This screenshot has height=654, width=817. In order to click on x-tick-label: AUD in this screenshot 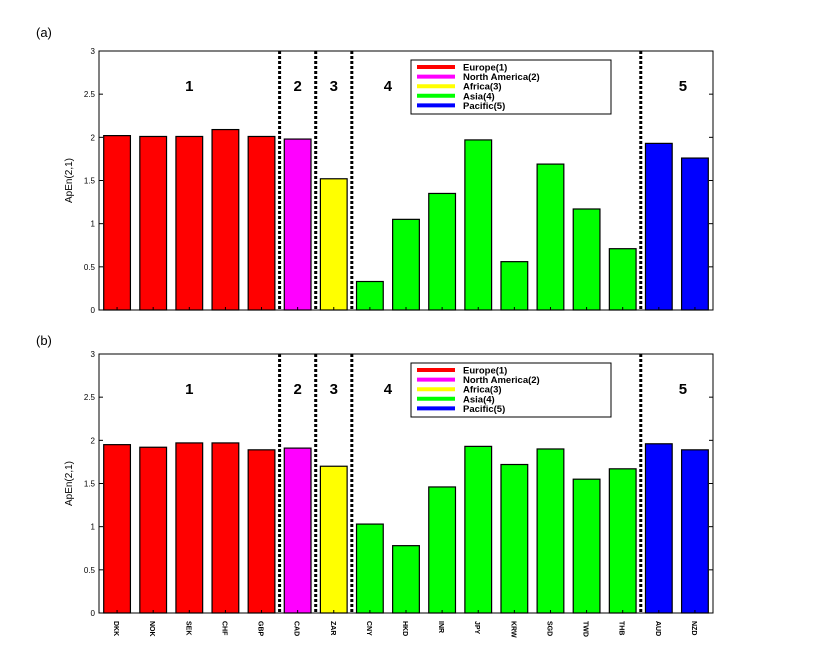, I will do `click(657, 628)`.